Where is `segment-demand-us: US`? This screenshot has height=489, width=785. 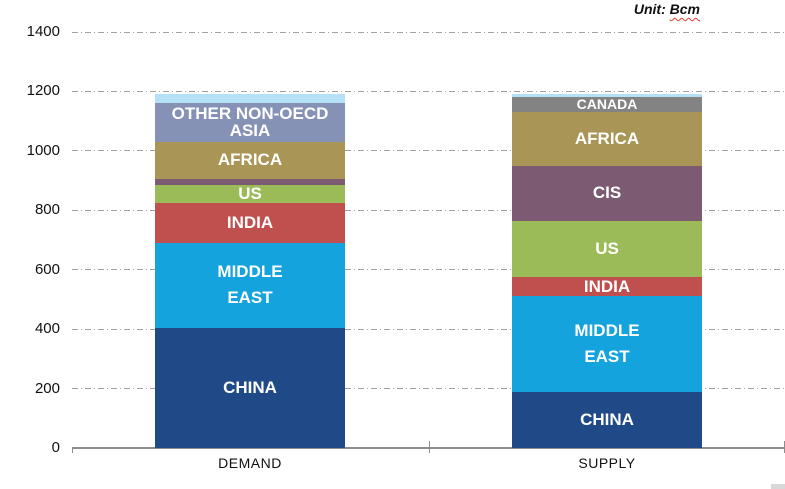 segment-demand-us: US is located at coordinates (250, 193).